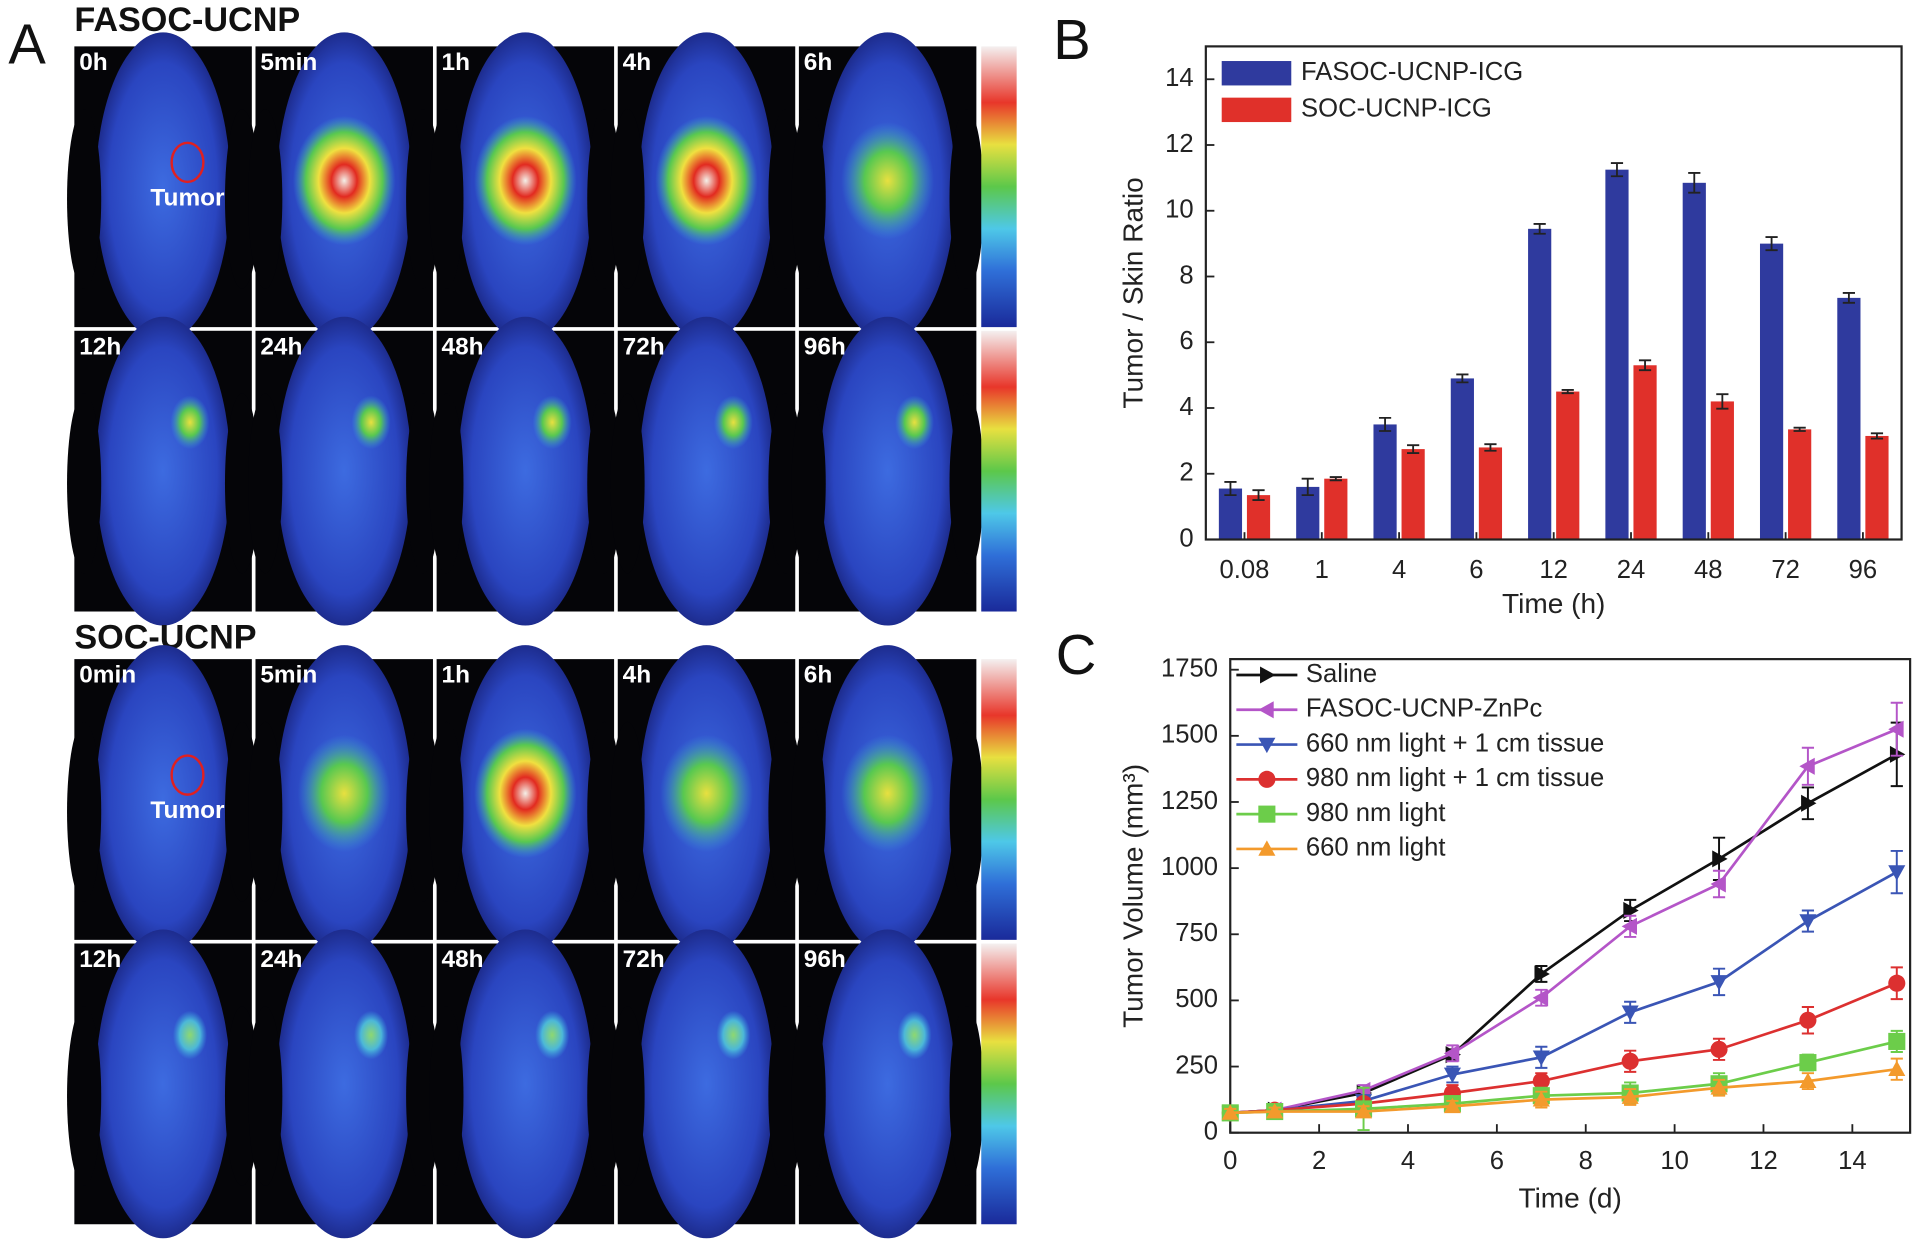  What do you see at coordinates (1186, 407) in the screenshot?
I see `y-tick-label: 4` at bounding box center [1186, 407].